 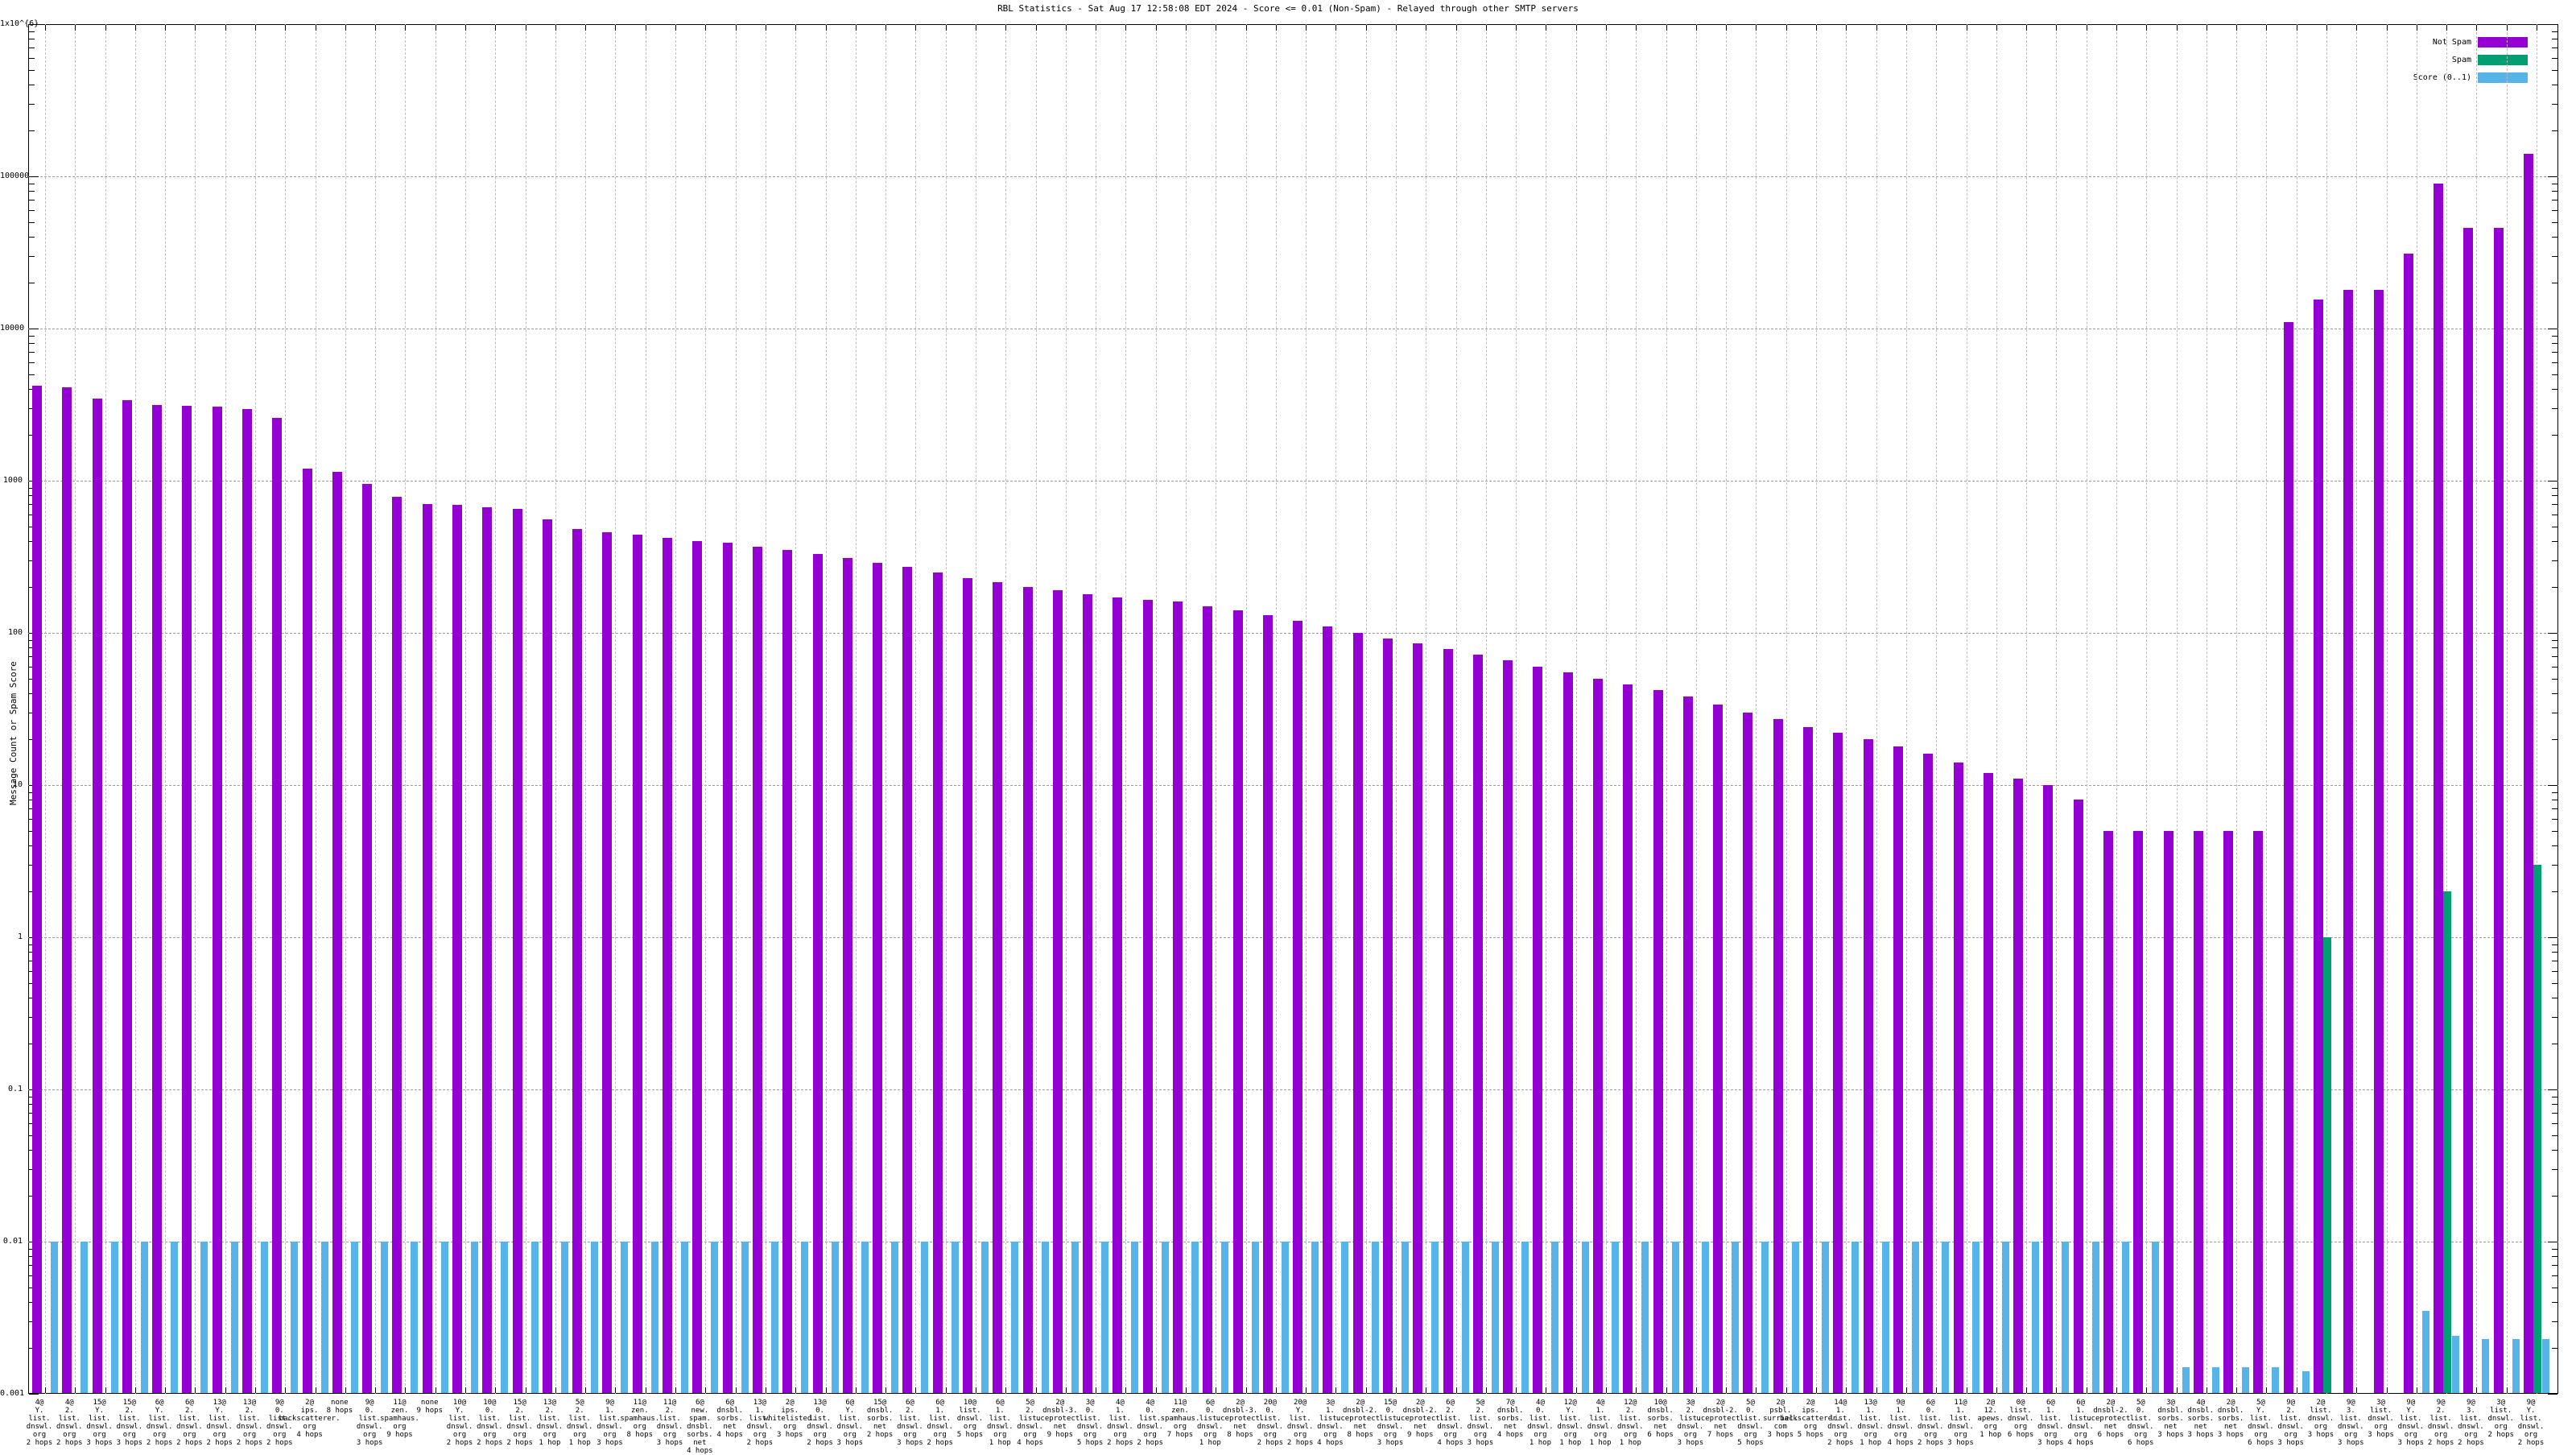 What do you see at coordinates (129, 1423) in the screenshot?
I see `x-tick-label: 15@ 2. list. dnswl. org 3 hops` at bounding box center [129, 1423].